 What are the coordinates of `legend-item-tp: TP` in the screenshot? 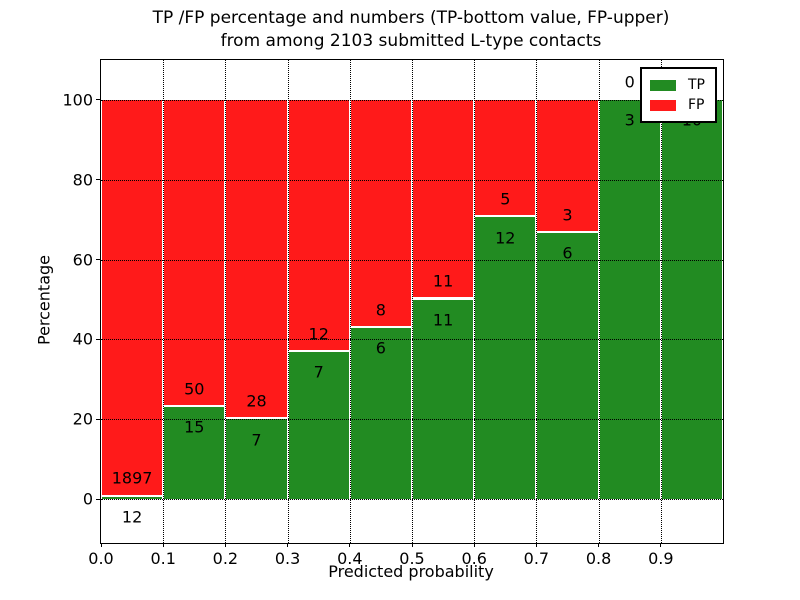 It's located at (677, 85).